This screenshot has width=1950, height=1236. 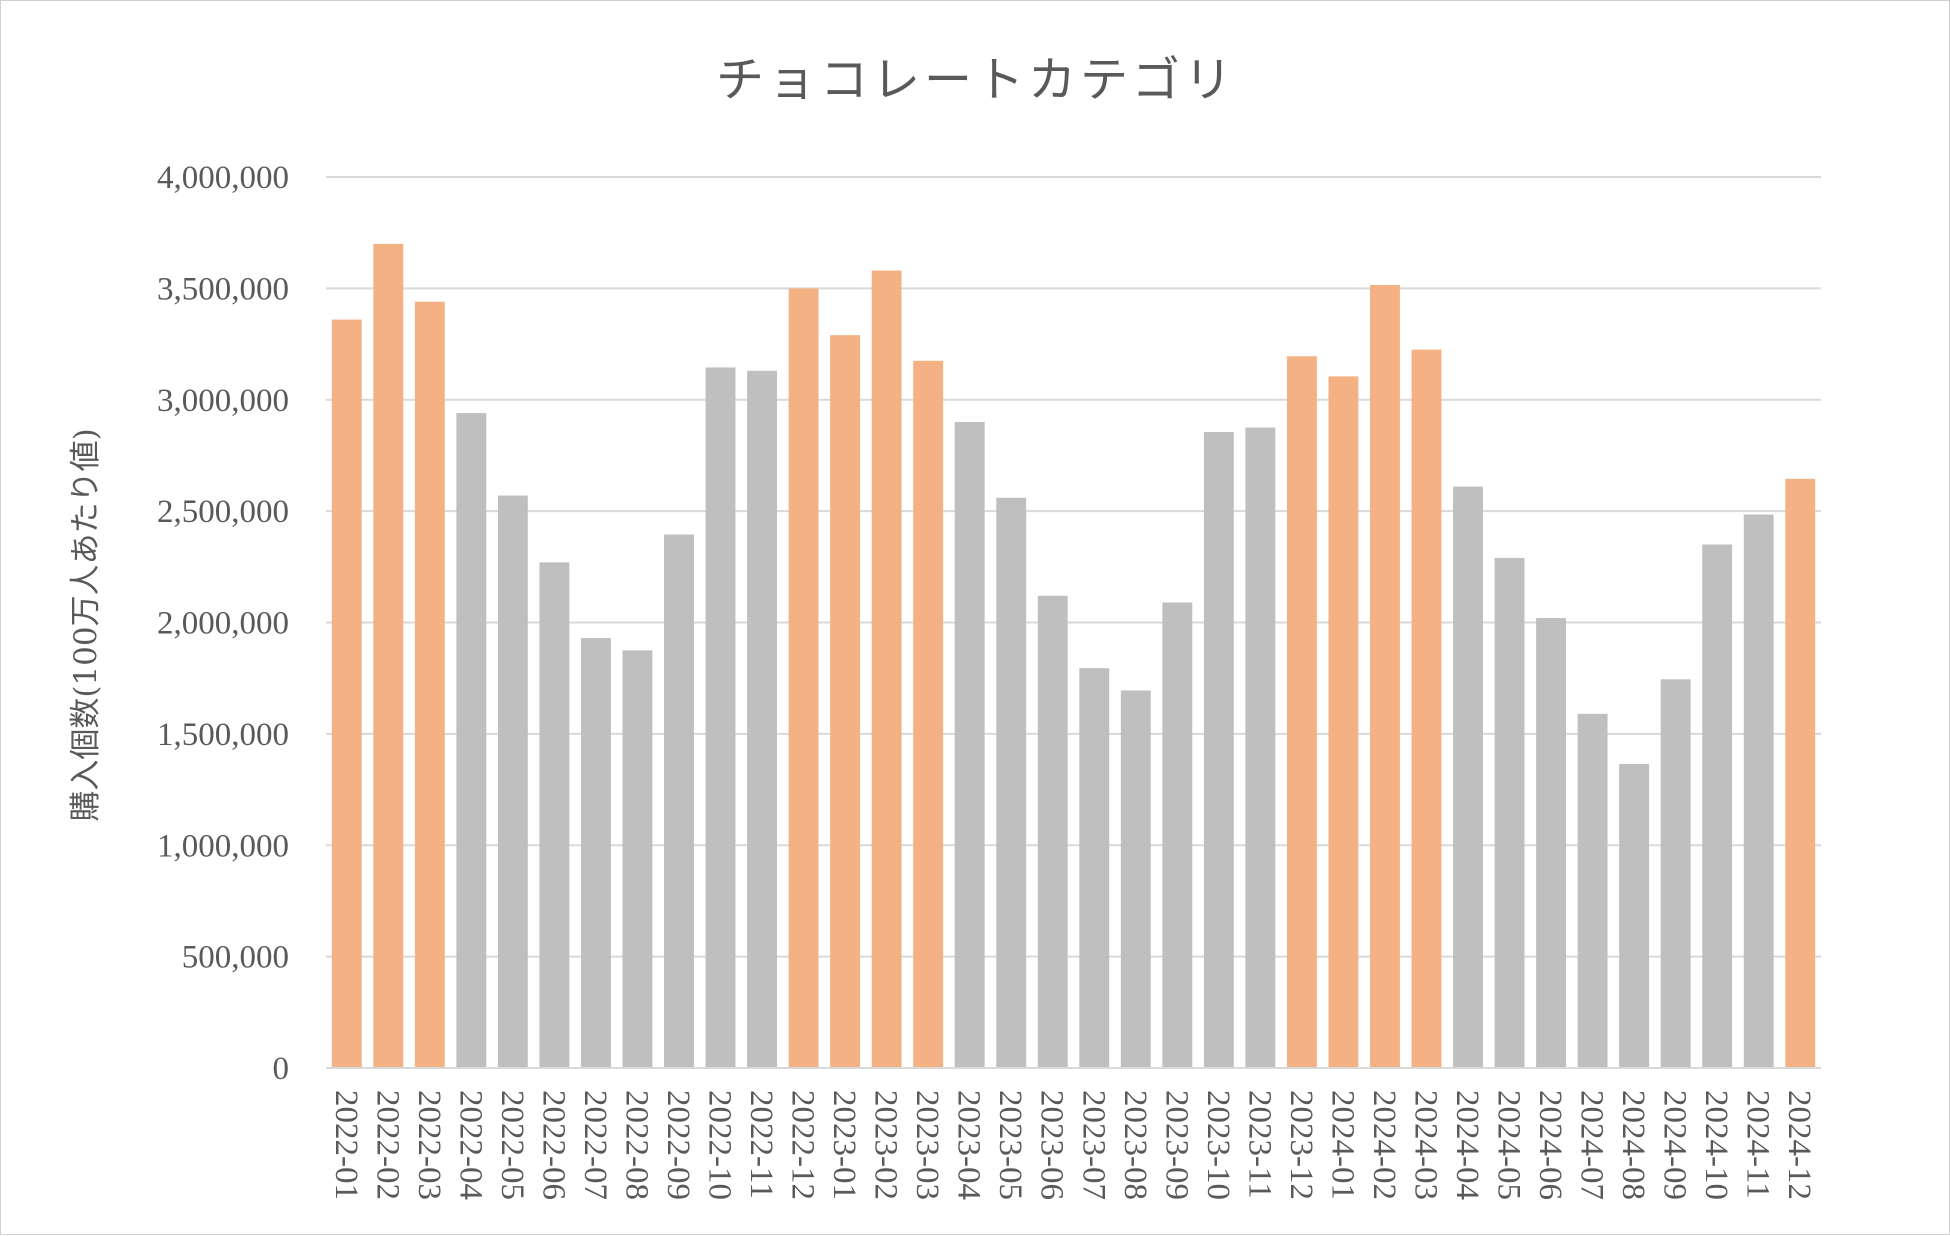 What do you see at coordinates (761, 1144) in the screenshot?
I see `x-tick-label: 2022-11` at bounding box center [761, 1144].